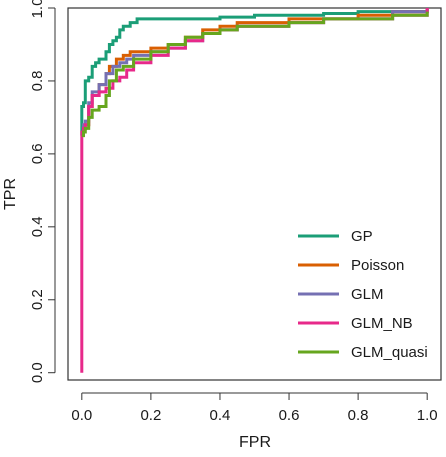 This screenshot has height=457, width=446. What do you see at coordinates (37, 226) in the screenshot?
I see `y-tick-label: 0.4` at bounding box center [37, 226].